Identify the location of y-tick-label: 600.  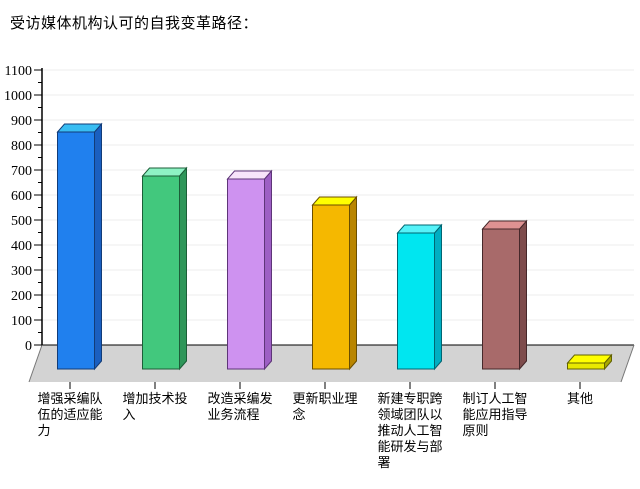
(21, 196).